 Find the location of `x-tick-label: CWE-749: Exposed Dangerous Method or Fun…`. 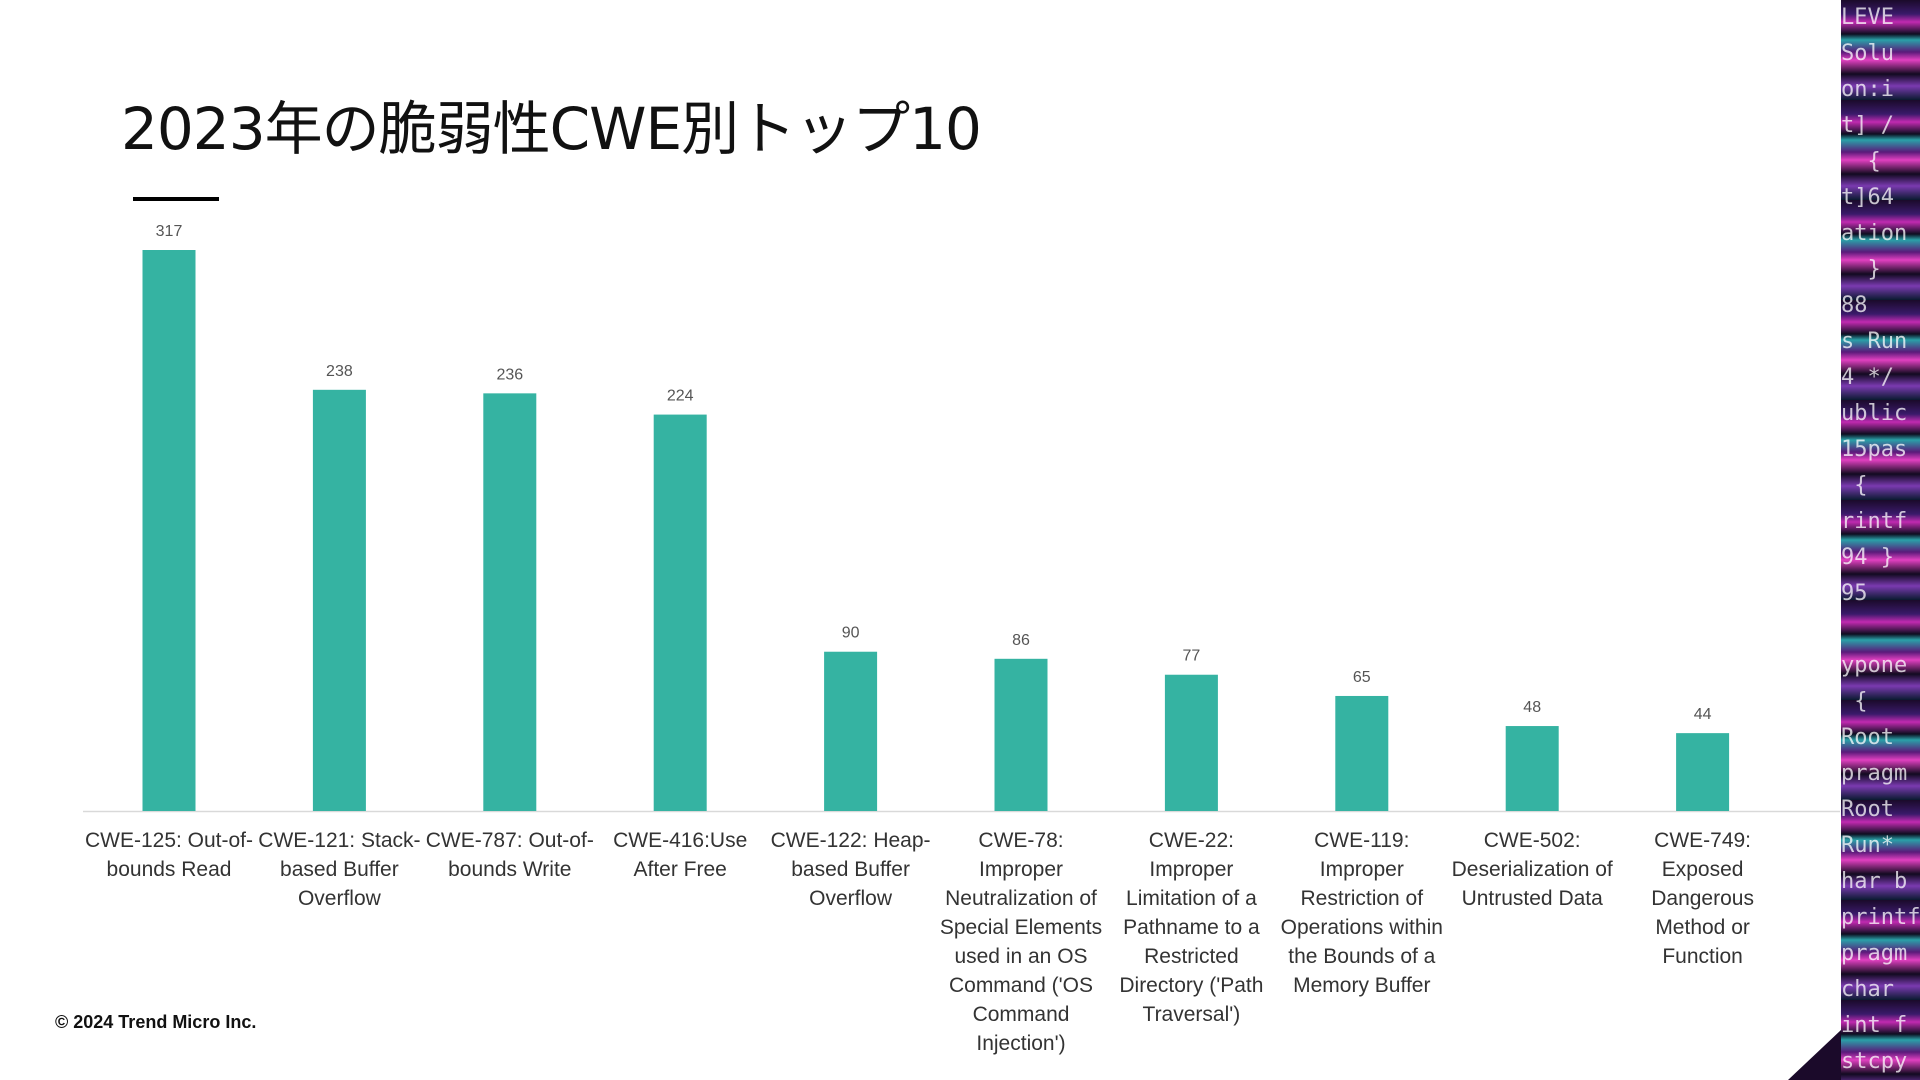

x-tick-label: CWE-749: Exposed Dangerous Method or Fun… is located at coordinates (1702, 898).